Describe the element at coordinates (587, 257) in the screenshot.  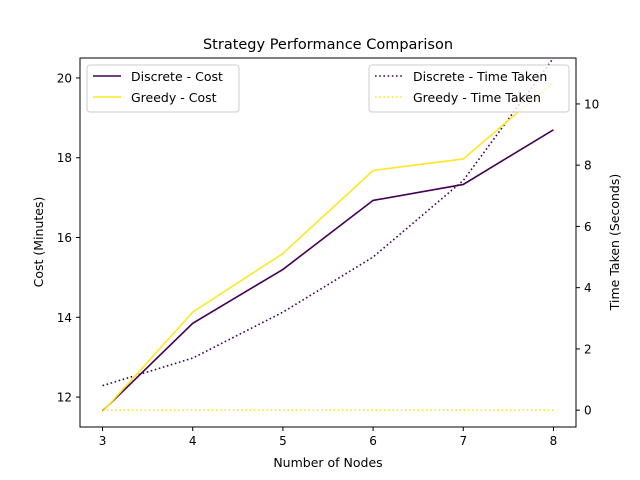
I see `right-y-axis-ticks: 0 2 4 6 8 10` at that location.